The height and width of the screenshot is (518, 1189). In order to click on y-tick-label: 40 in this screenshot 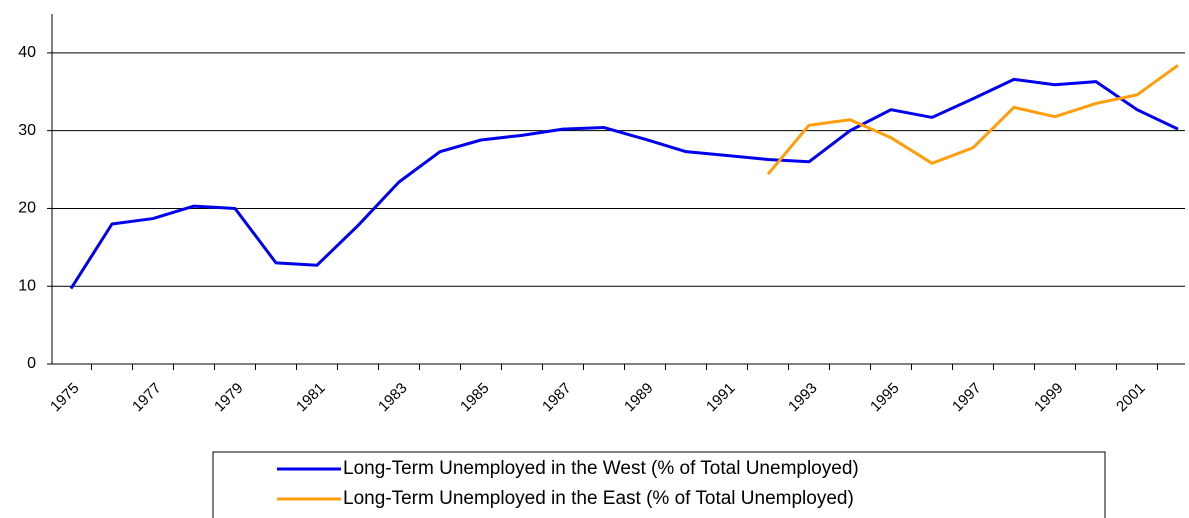, I will do `click(27, 52)`.